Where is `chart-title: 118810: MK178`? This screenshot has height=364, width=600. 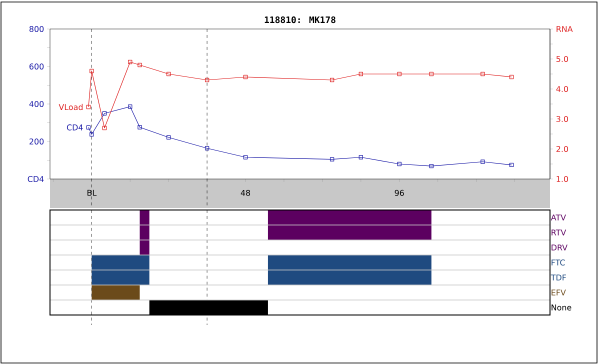
chart-title: 118810: MK178 is located at coordinates (300, 20).